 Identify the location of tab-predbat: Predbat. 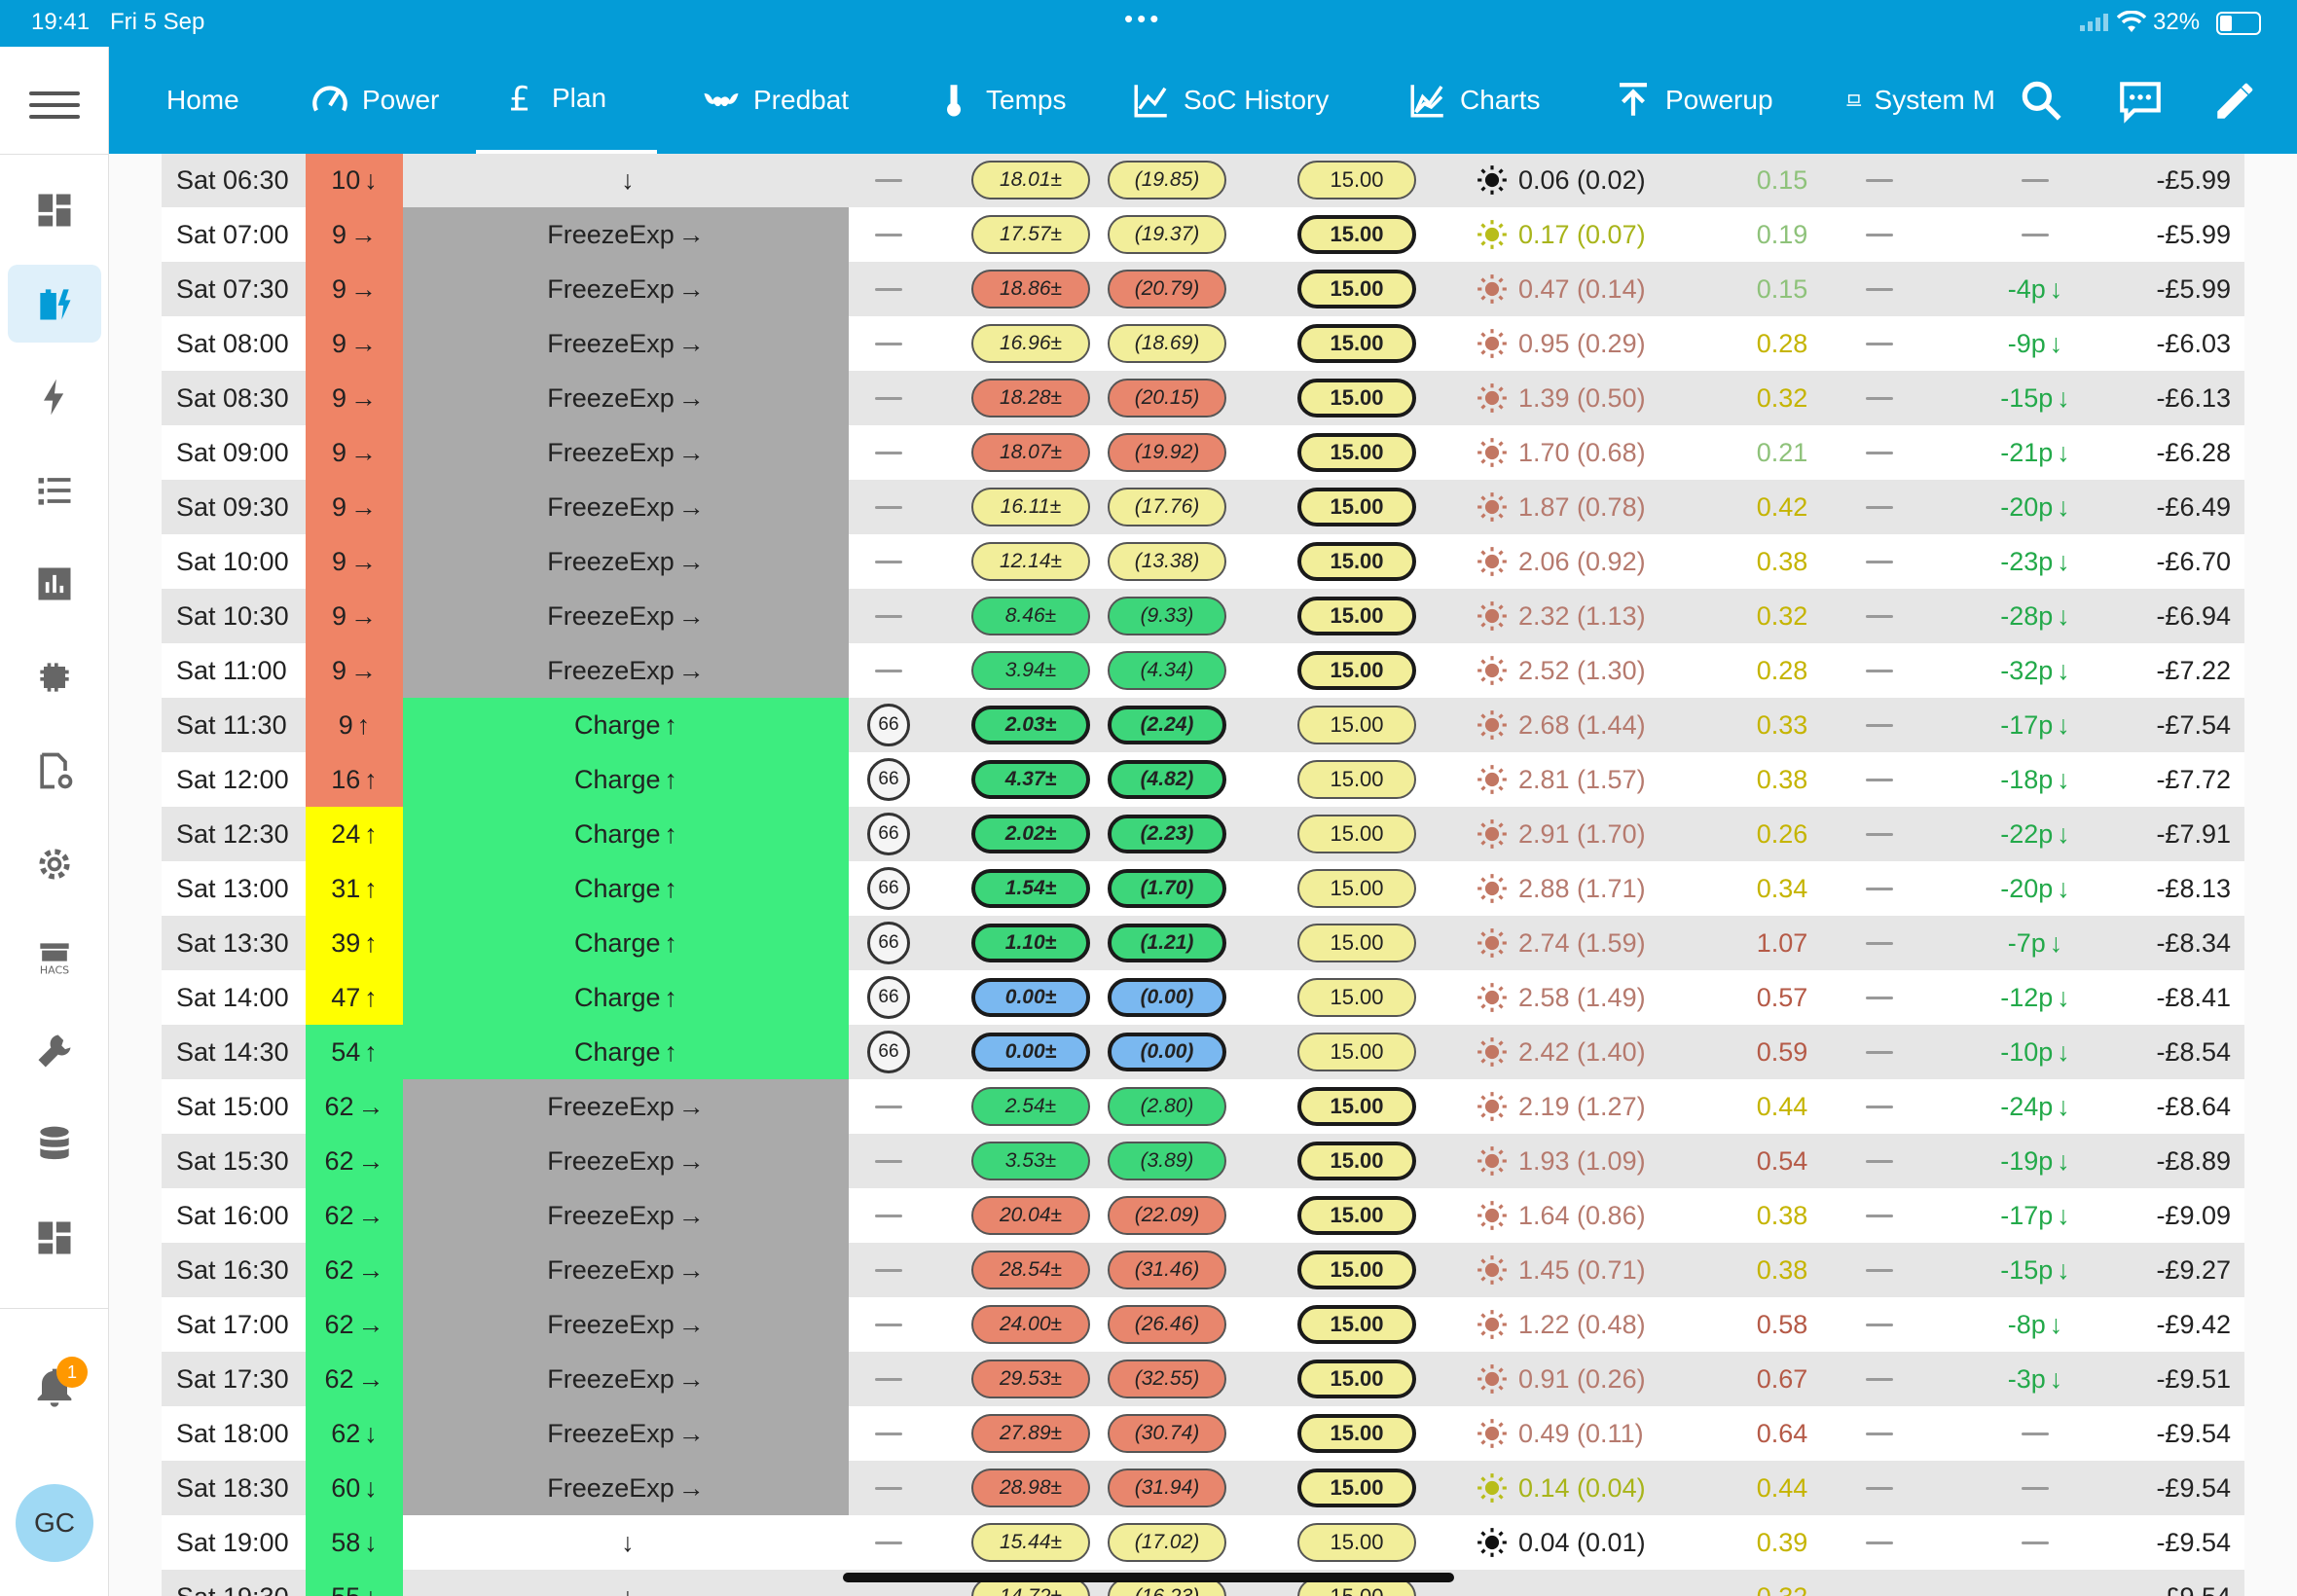
(774, 101).